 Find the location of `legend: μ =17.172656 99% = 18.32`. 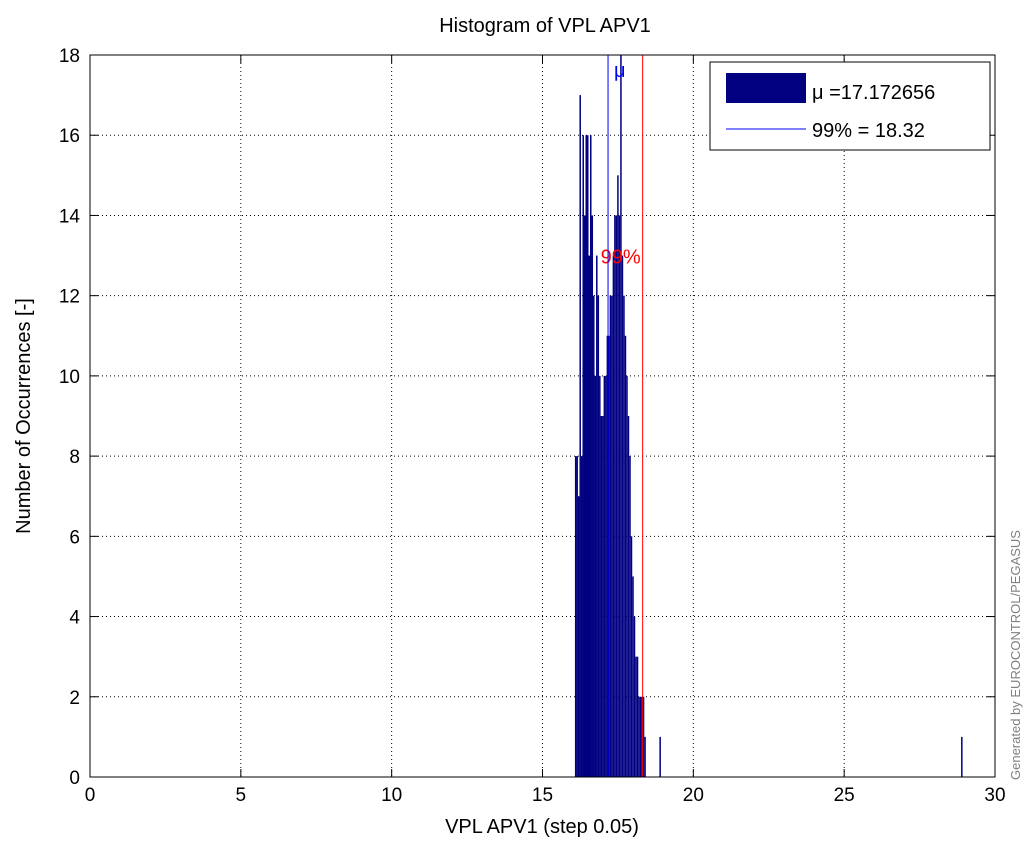

legend: μ =17.172656 99% = 18.32 is located at coordinates (850, 106).